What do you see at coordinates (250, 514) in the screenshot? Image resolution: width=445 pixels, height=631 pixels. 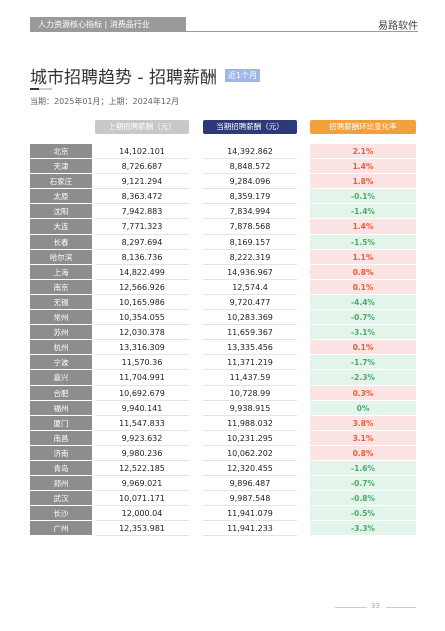 I see `cur-salary-cell: 11,941.079` at bounding box center [250, 514].